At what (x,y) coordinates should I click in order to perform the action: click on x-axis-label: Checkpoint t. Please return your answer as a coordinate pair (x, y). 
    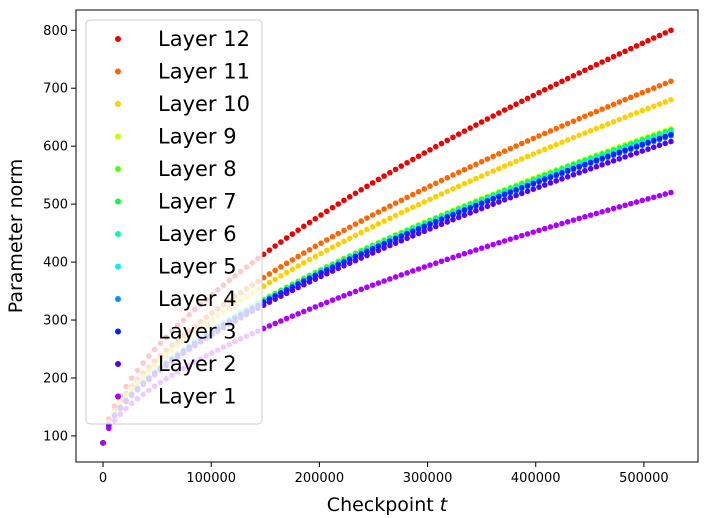
    Looking at the image, I should click on (388, 505).